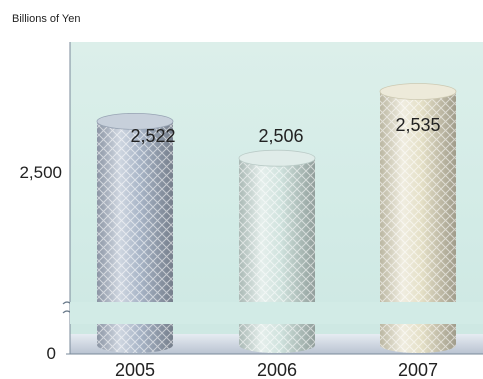 The width and height of the screenshot is (483, 379). What do you see at coordinates (152, 136) in the screenshot?
I see `data-label-2005: 2,522` at bounding box center [152, 136].